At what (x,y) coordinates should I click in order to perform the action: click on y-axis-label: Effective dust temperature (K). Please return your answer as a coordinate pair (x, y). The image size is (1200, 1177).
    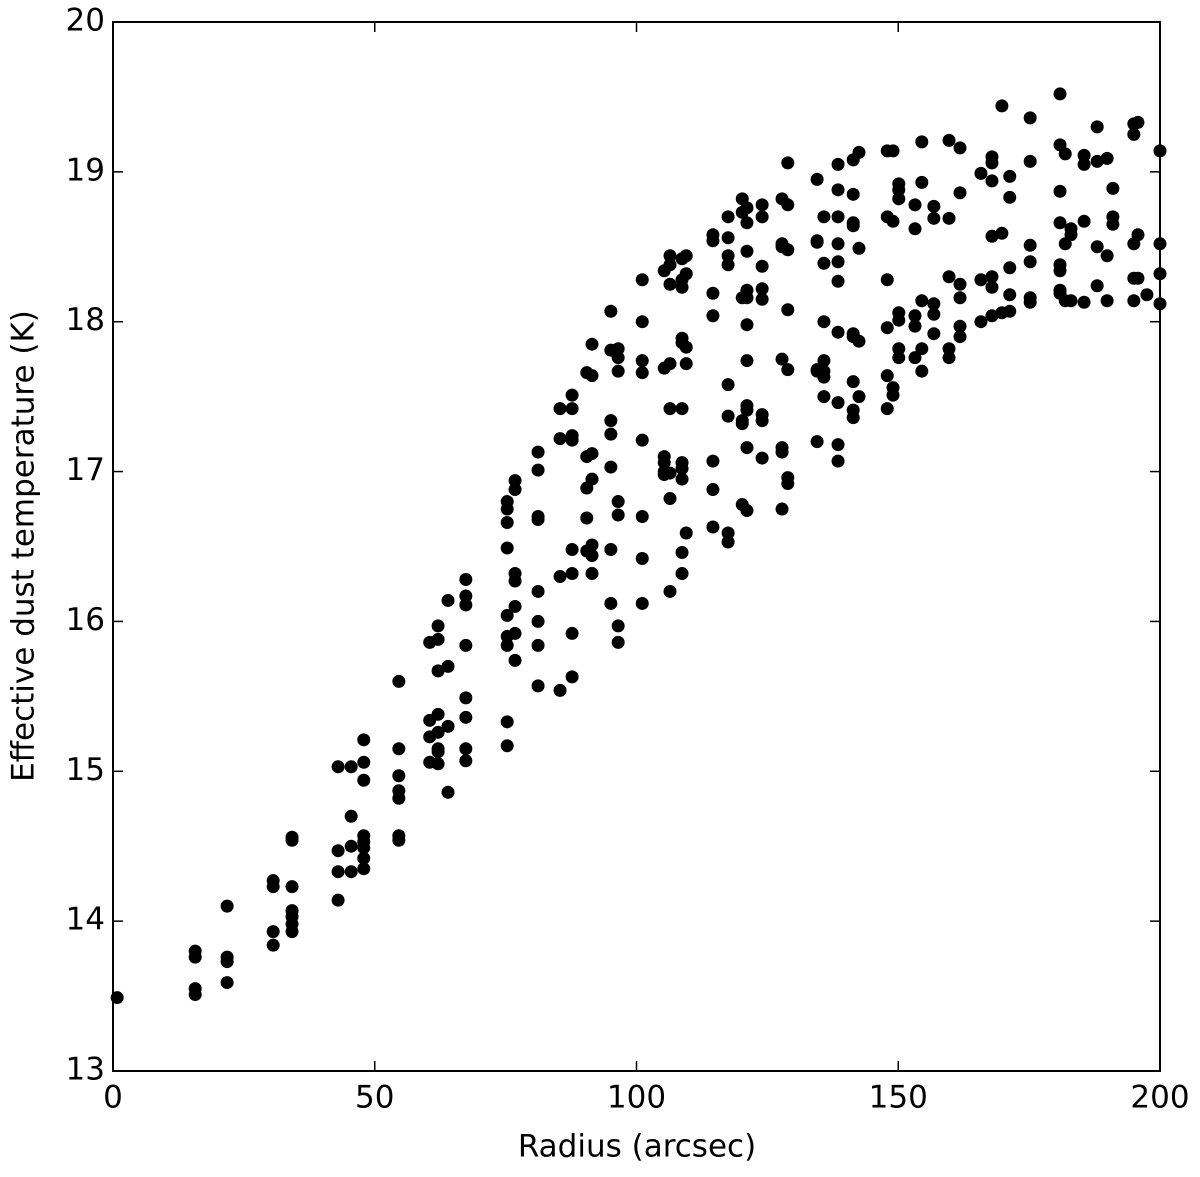
    Looking at the image, I should click on (24, 546).